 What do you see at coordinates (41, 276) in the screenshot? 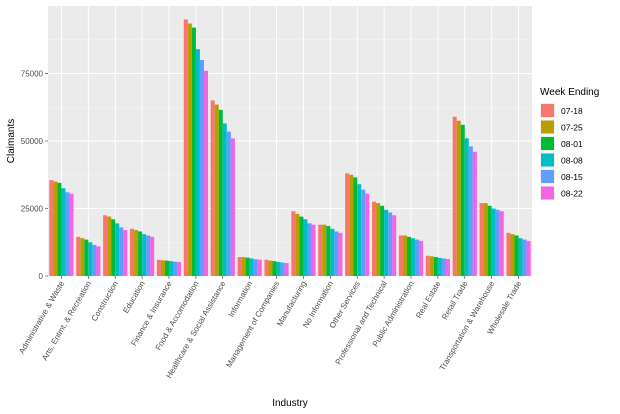
I see `y-tick-label: 0` at bounding box center [41, 276].